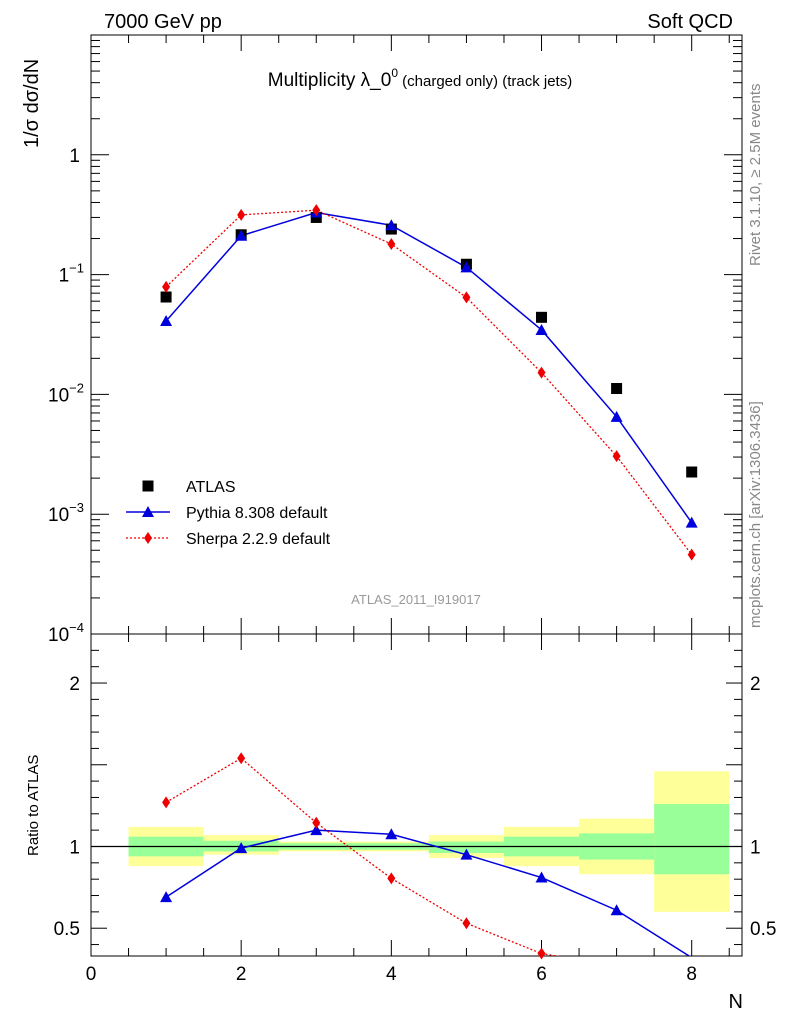  What do you see at coordinates (691, 974) in the screenshot?
I see `x-tick-label: 8` at bounding box center [691, 974].